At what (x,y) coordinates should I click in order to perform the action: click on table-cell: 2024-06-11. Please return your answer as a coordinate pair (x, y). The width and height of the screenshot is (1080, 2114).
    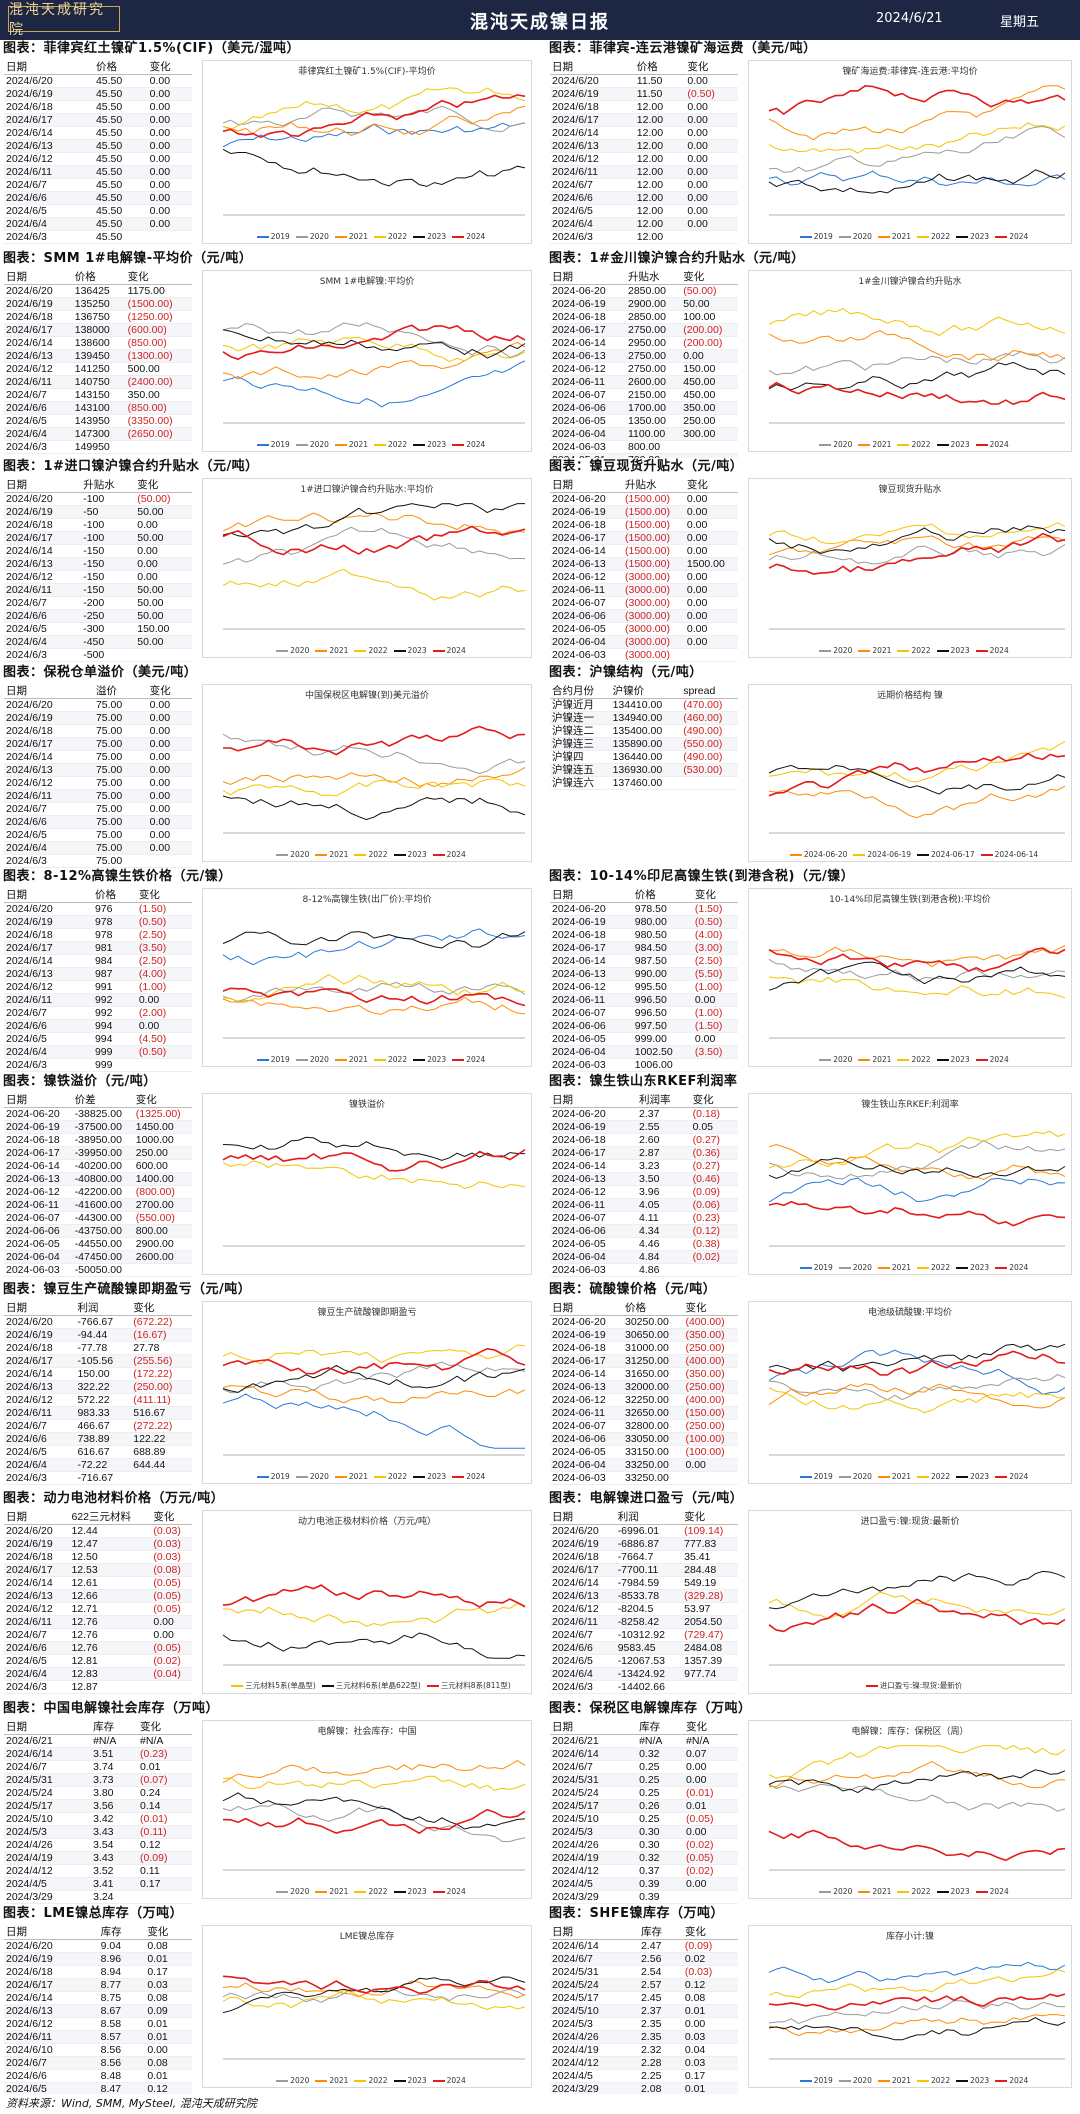
    Looking at the image, I should click on (588, 382).